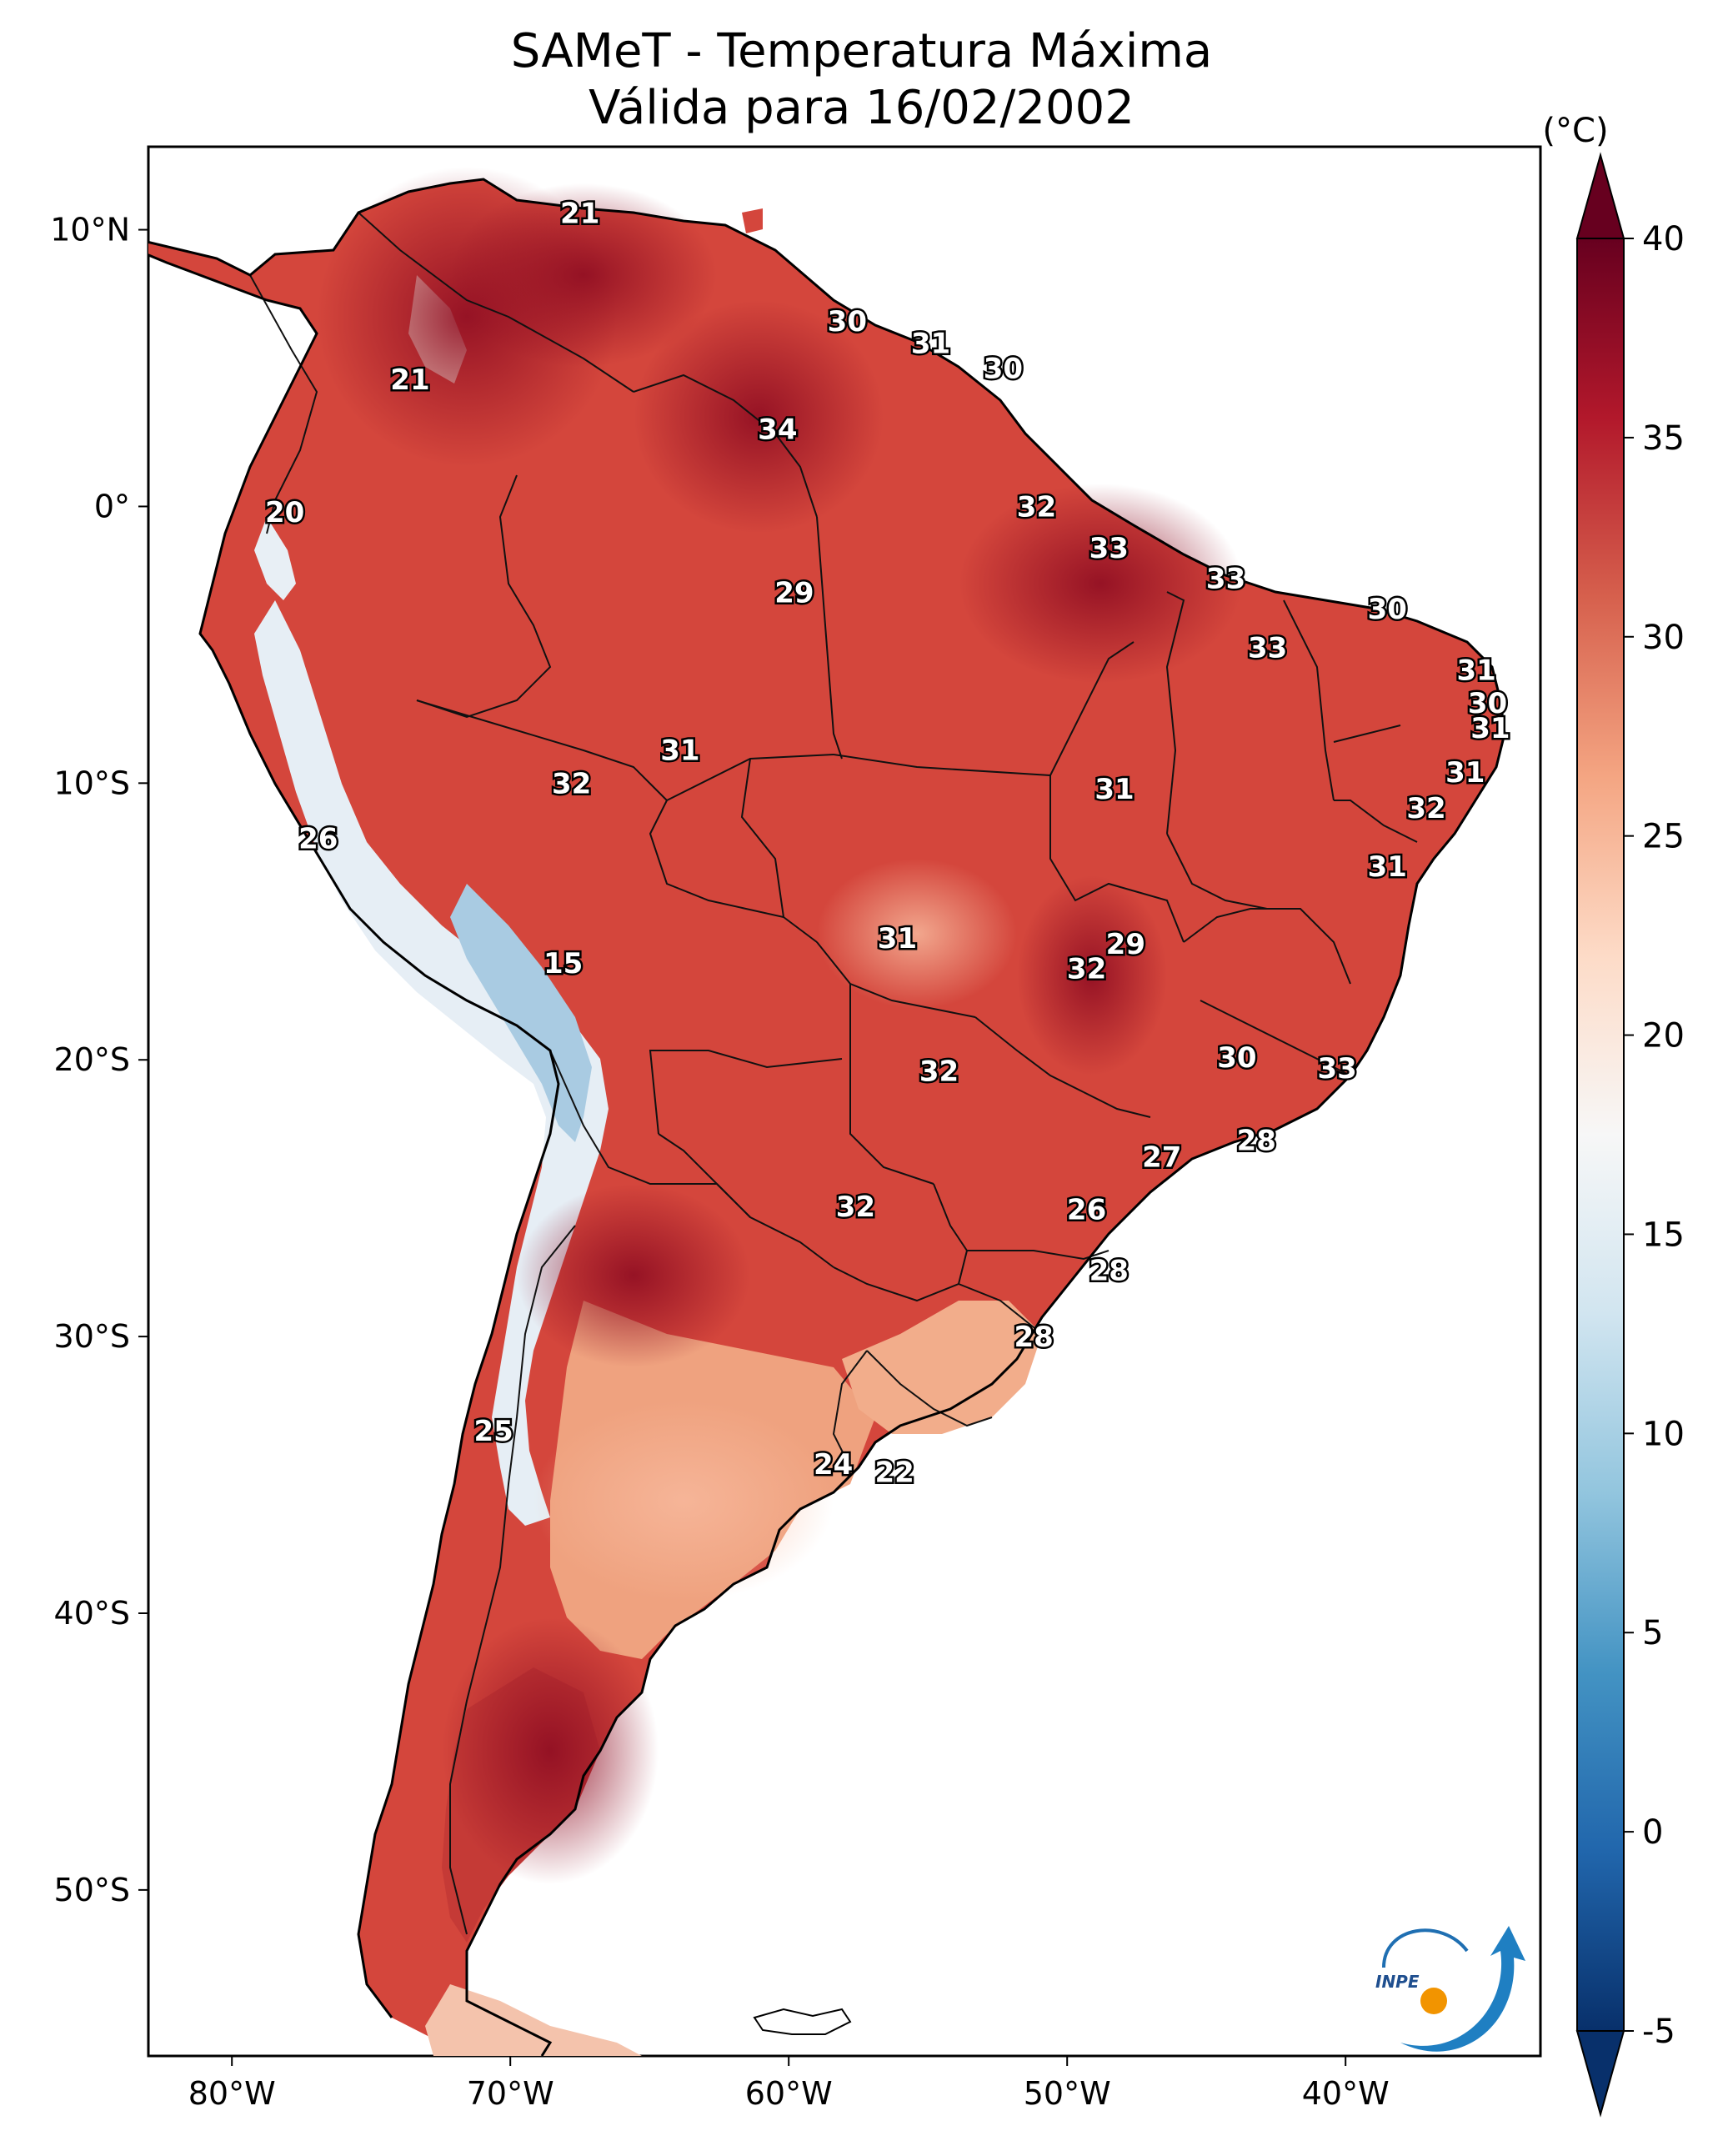  What do you see at coordinates (1653, 1633) in the screenshot?
I see `colorbar-tick-label: 5` at bounding box center [1653, 1633].